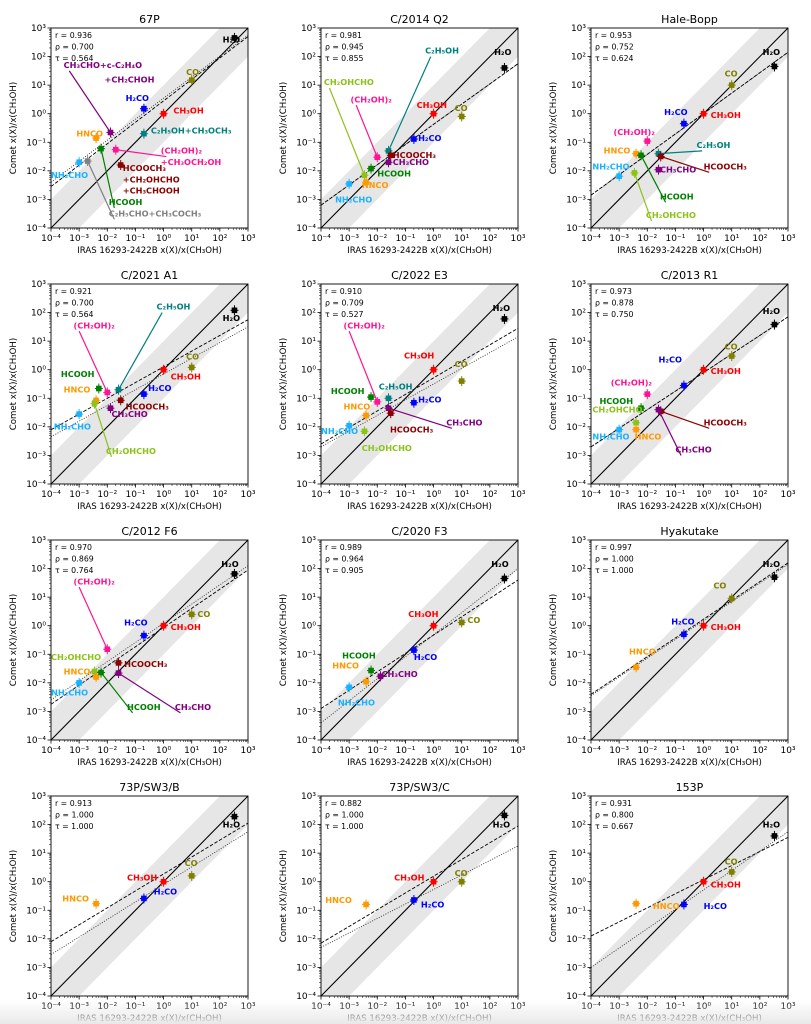  Describe the element at coordinates (79, 751) in the screenshot. I see `x-tick-label: 10⁻³` at that location.